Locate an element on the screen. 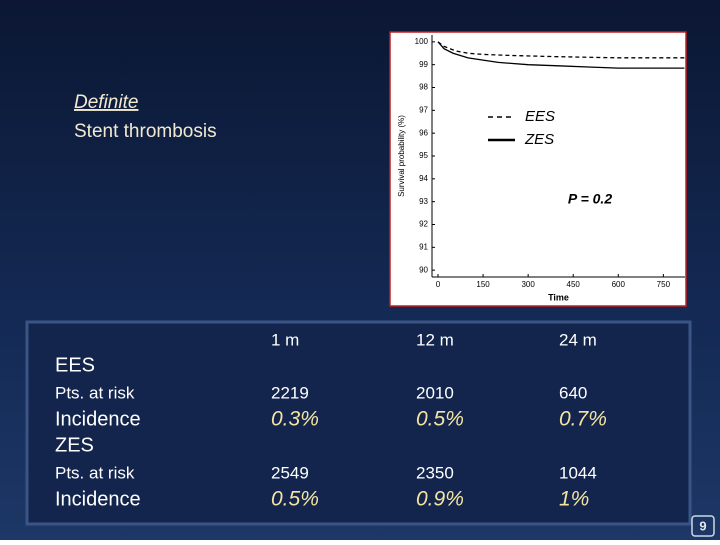 The image size is (720, 545). x-tick-label: 0 is located at coordinates (438, 284).